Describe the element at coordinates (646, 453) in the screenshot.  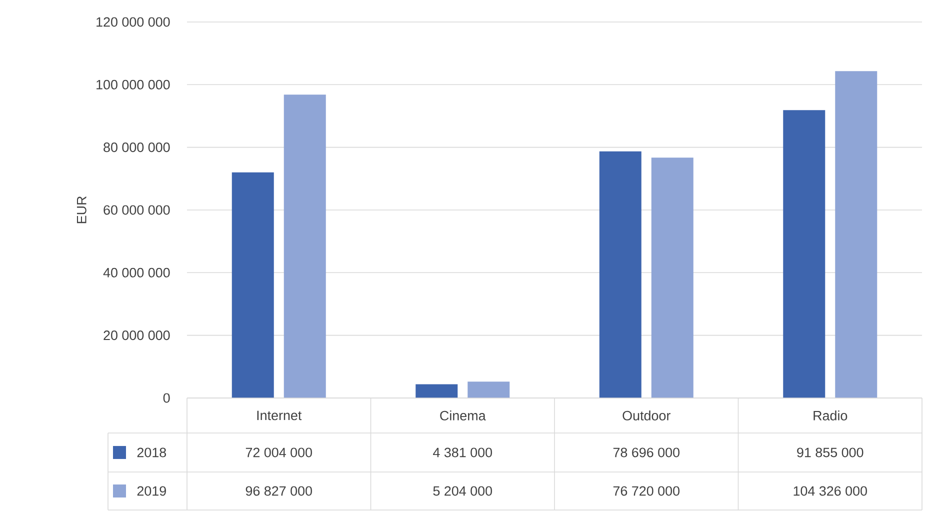
I see `data-label: 78 696 000` at that location.